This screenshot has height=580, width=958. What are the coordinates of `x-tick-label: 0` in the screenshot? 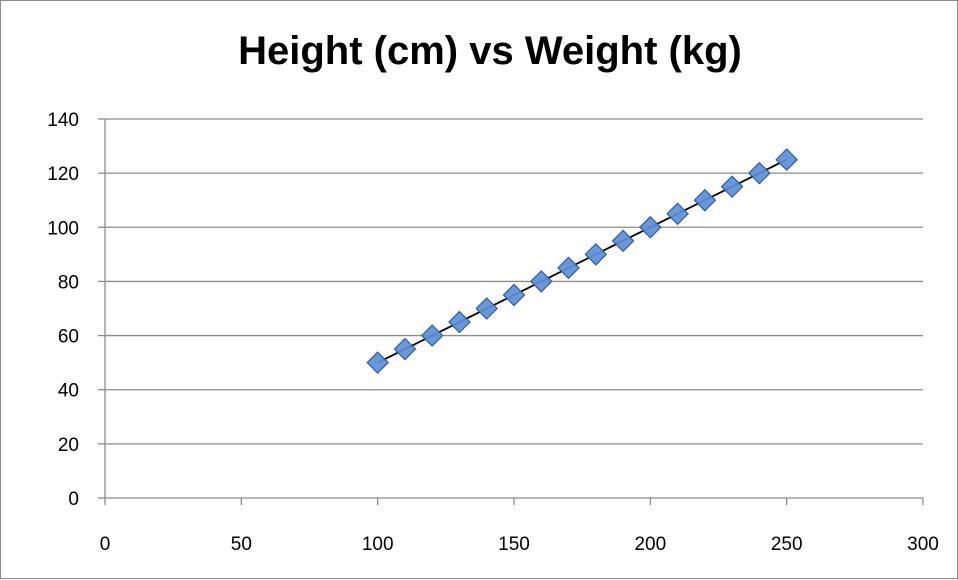 It's located at (105, 544).